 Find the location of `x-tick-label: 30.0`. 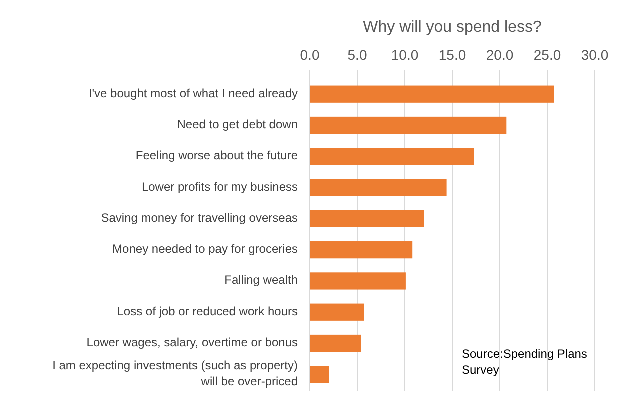

x-tick-label: 30.0 is located at coordinates (595, 55).